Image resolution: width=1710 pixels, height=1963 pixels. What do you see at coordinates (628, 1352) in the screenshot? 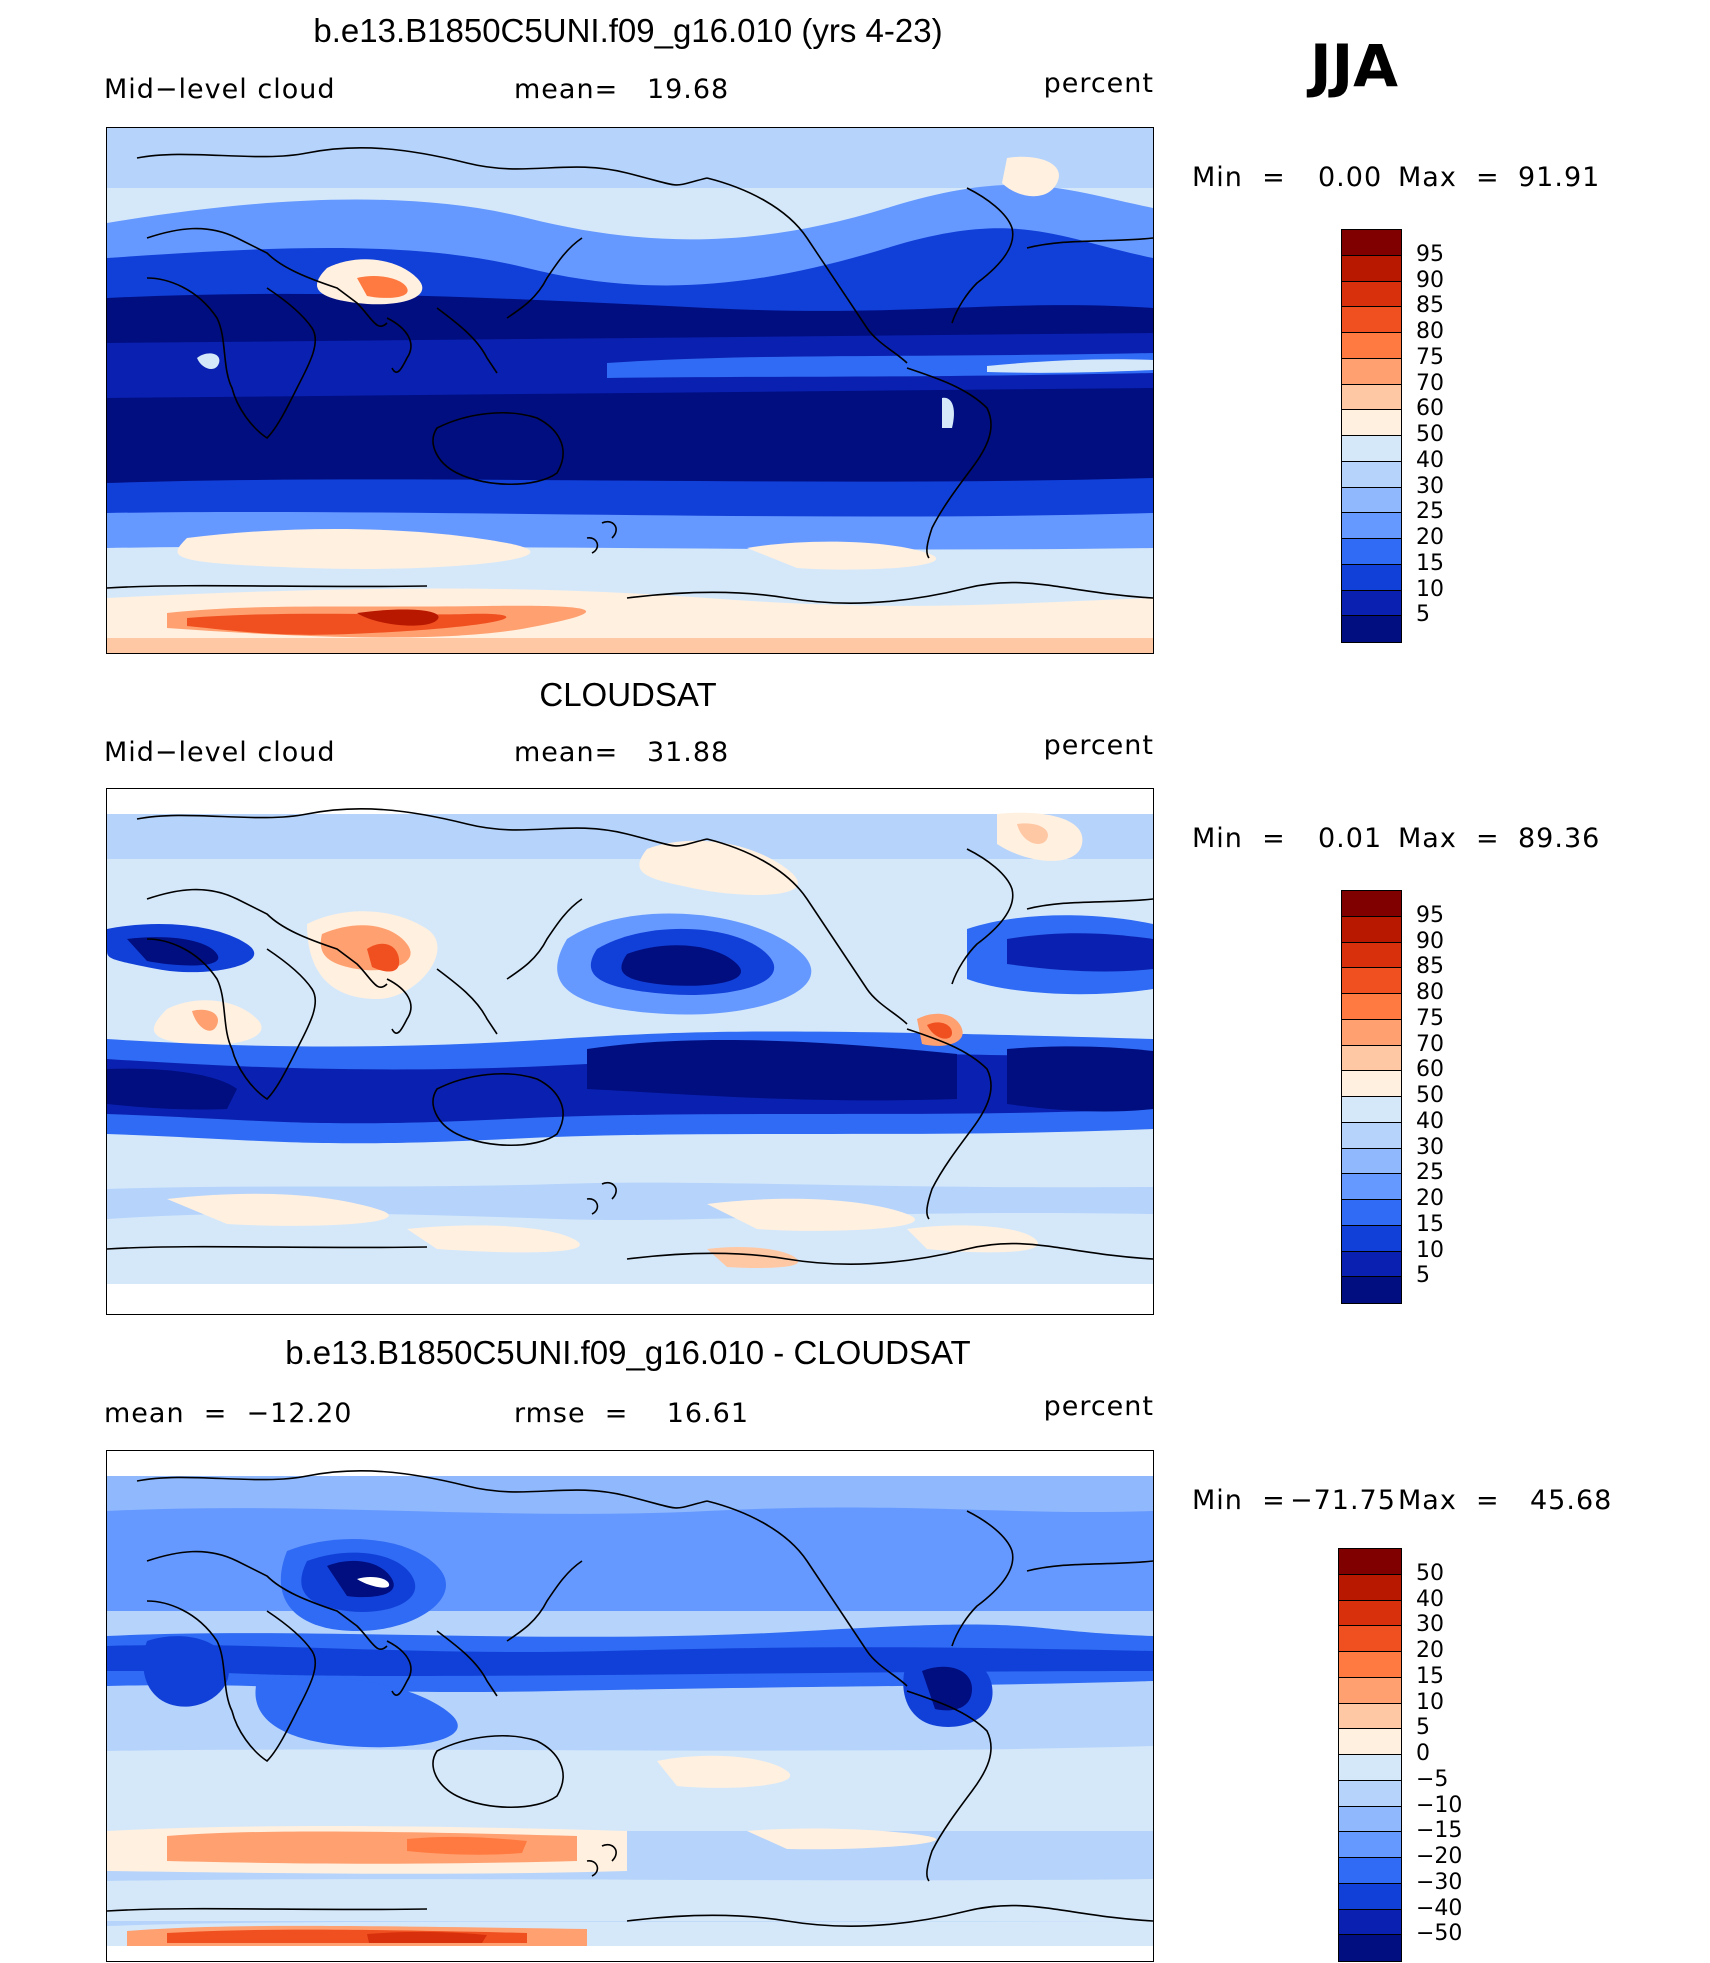
I see `panel-3-title: b.e13.B1850C5UNI.f09_g16.010 - CLOUDSAT` at bounding box center [628, 1352].